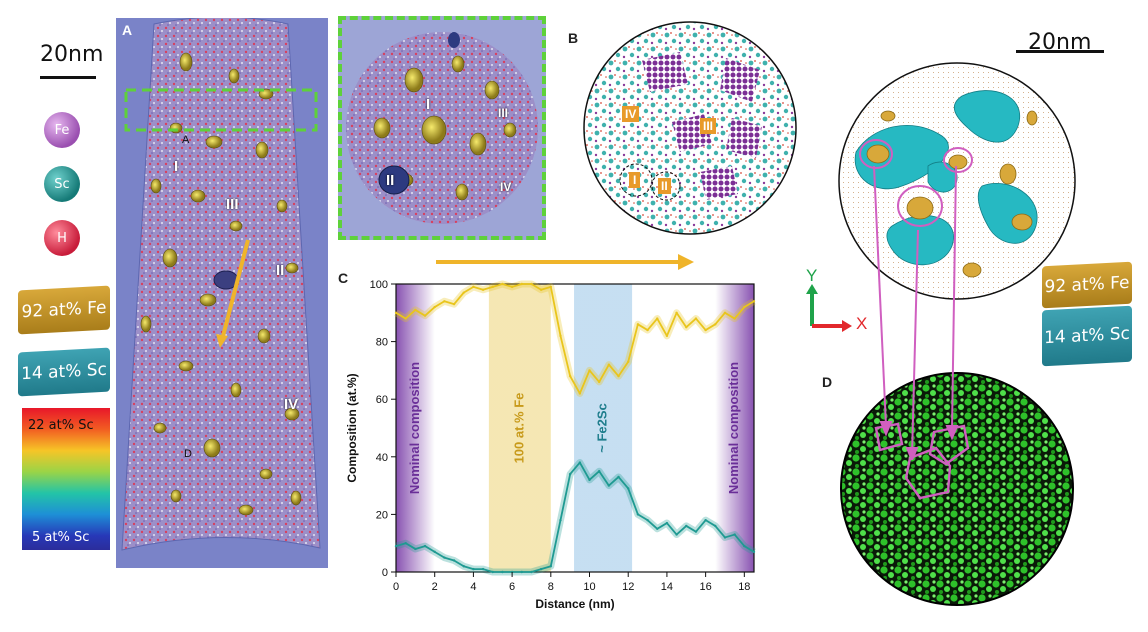  I want to click on x-tick-label-7: 14, so click(667, 587).